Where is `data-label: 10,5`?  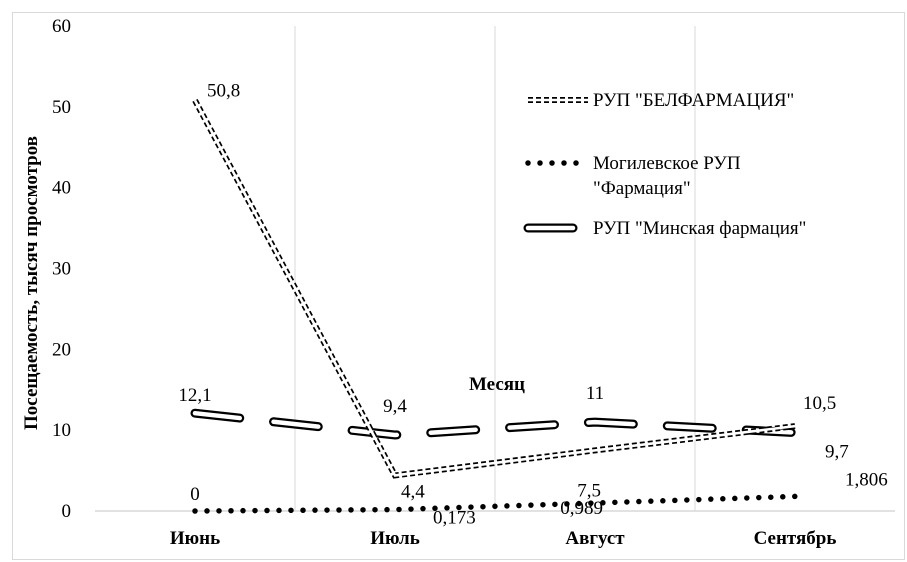
data-label: 10,5 is located at coordinates (819, 403).